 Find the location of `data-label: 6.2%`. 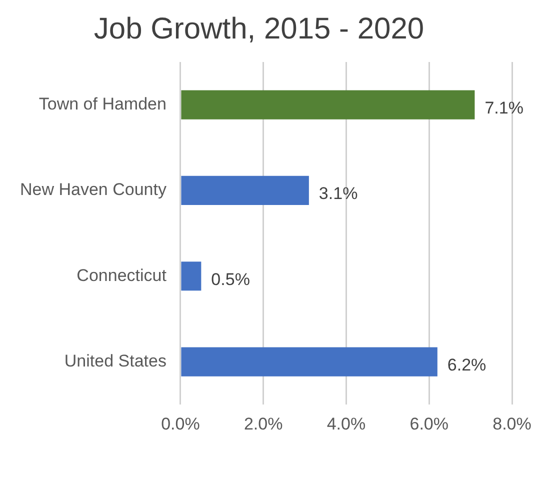

data-label: 6.2% is located at coordinates (466, 364).